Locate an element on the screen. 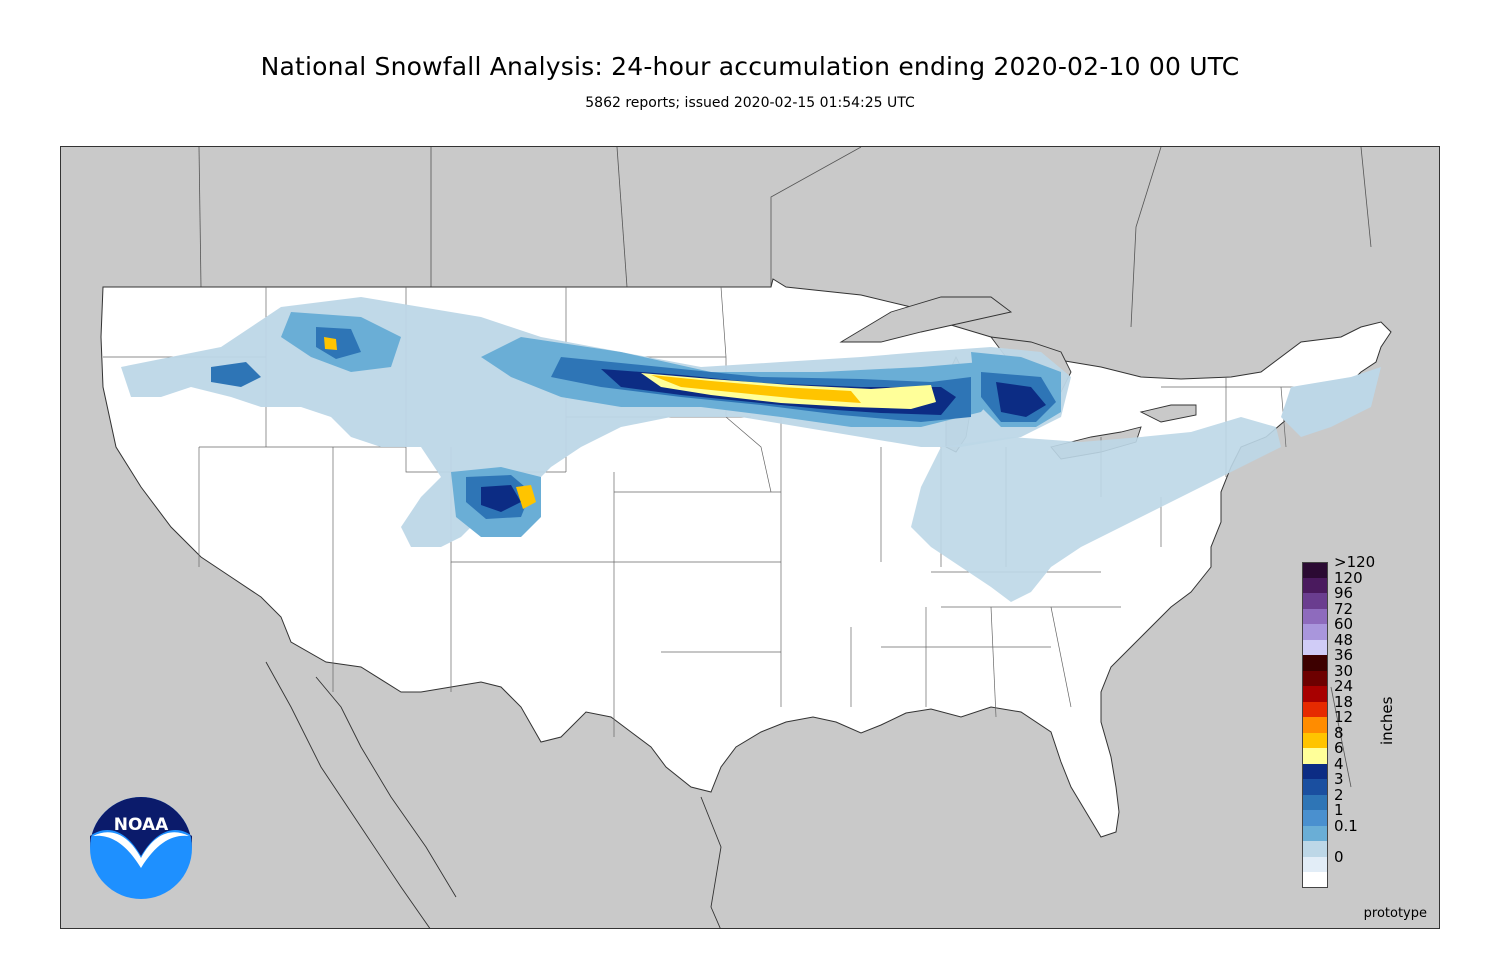 This screenshot has width=1500, height=978. noaa-logo-icon: NOAA is located at coordinates (141, 848).